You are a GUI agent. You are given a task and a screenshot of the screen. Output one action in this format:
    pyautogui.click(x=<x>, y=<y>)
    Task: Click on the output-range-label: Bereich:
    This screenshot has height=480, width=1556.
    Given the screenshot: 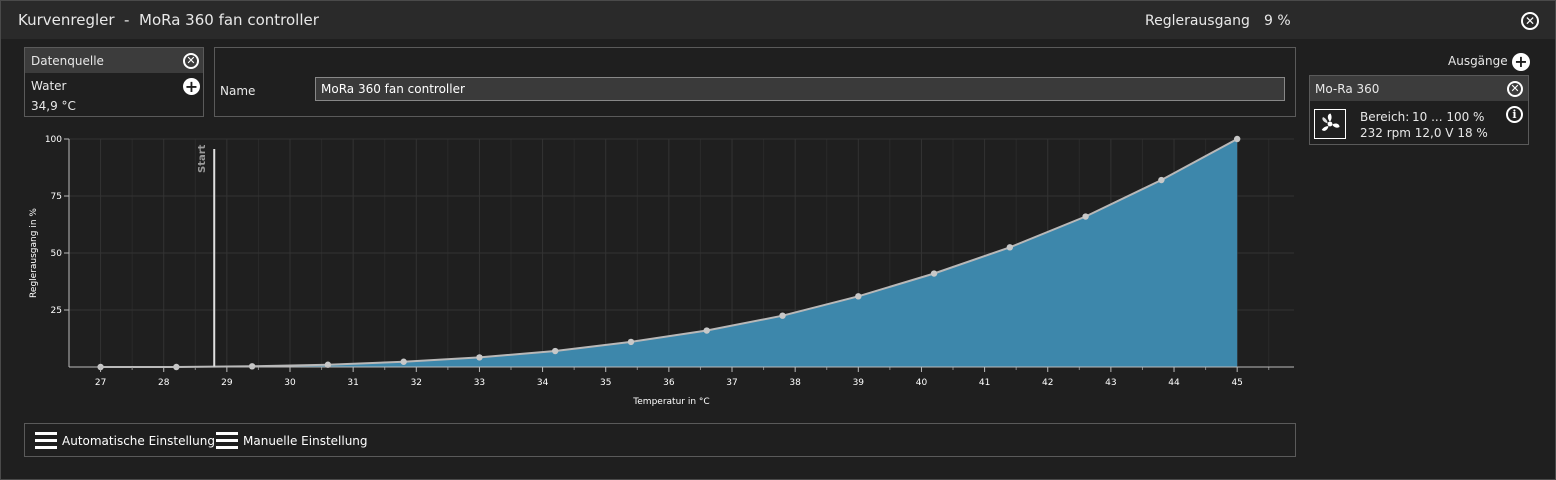 What is the action you would take?
    pyautogui.click(x=1385, y=117)
    